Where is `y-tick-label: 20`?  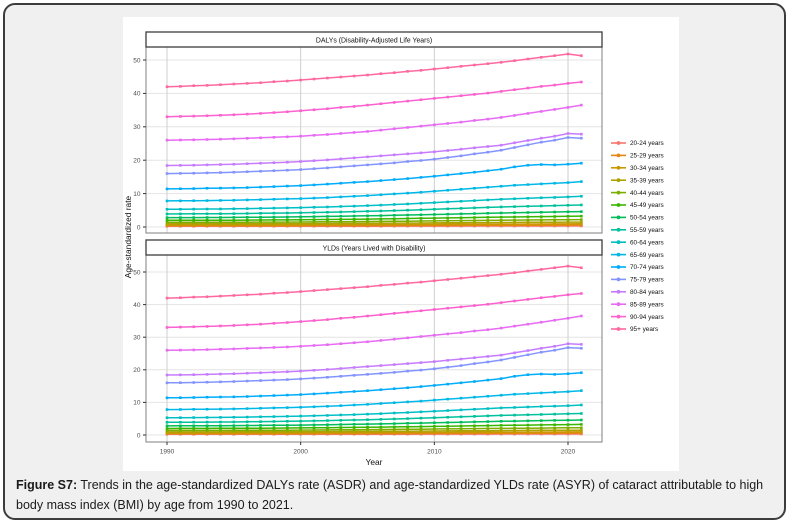 y-tick-label: 20 is located at coordinates (137, 161).